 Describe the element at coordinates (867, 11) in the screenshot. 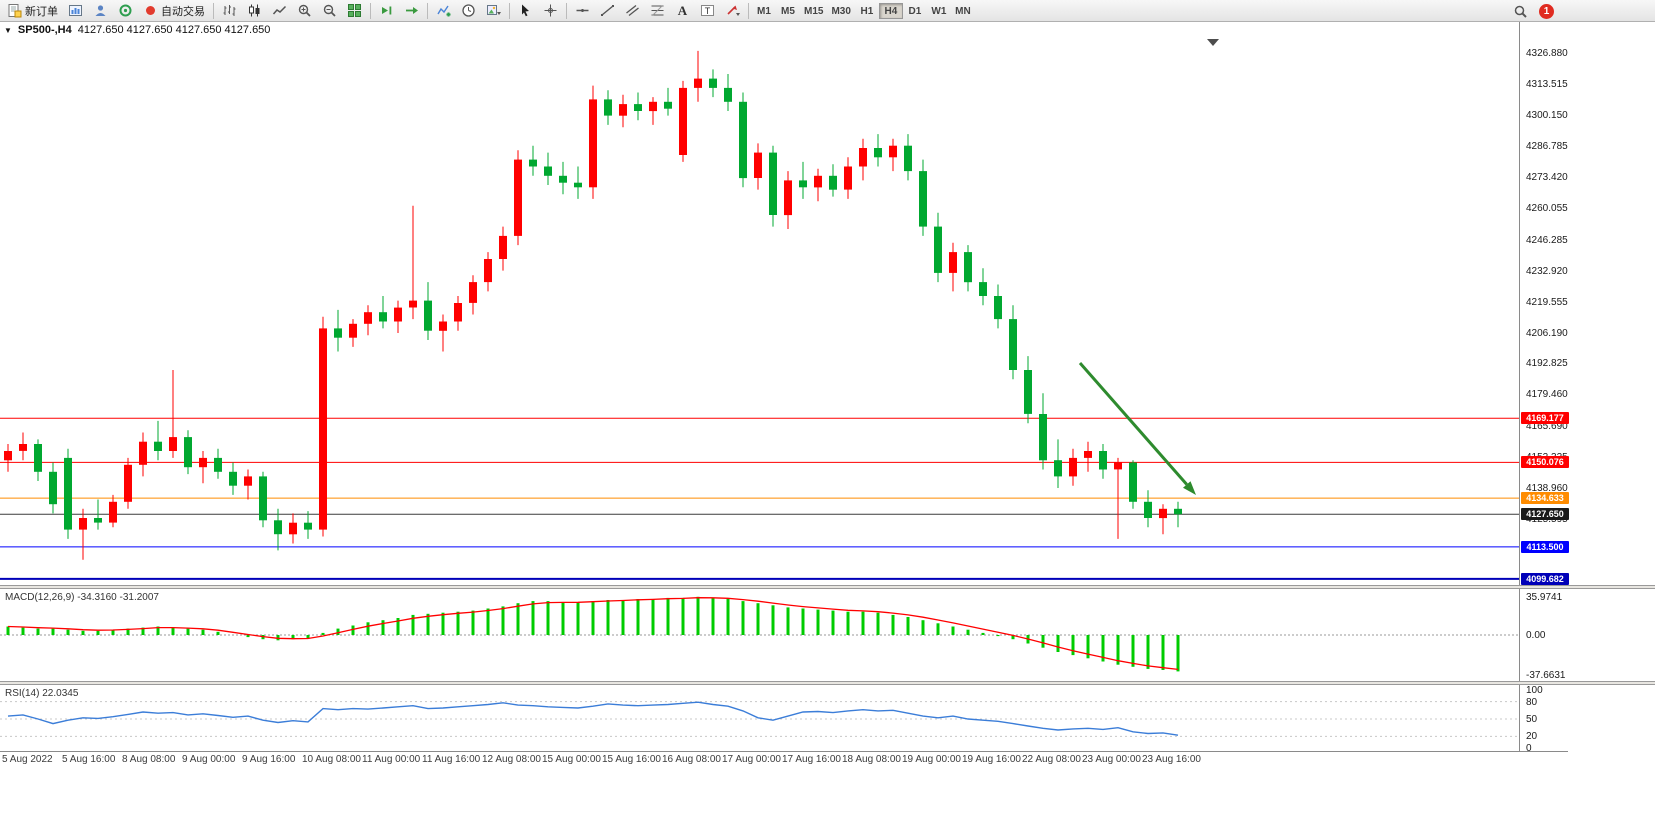

I see `tab-timeframe-H1: H1` at that location.